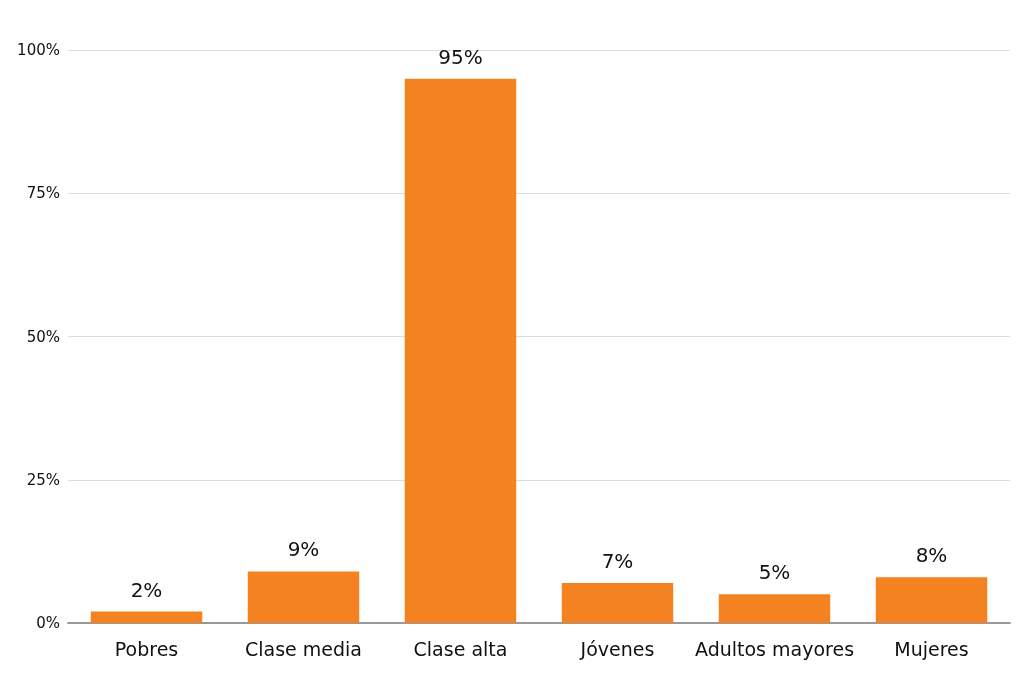 Image resolution: width=1034 pixels, height=678 pixels. I want to click on y-tick-label: 75%, so click(43, 193).